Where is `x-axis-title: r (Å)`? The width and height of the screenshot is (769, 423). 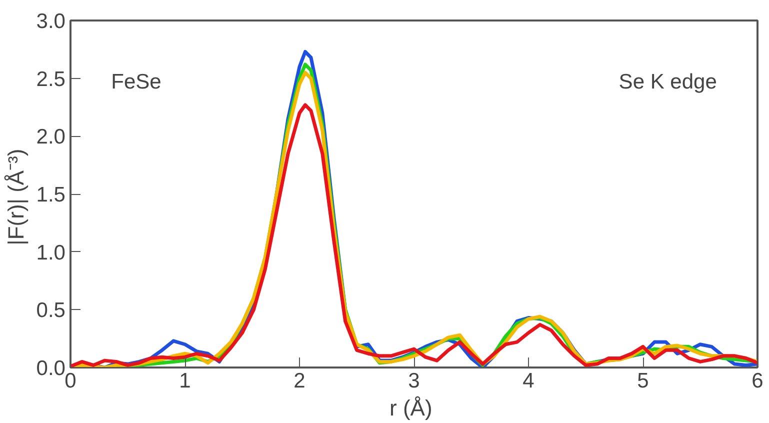 x-axis-title: r (Å) is located at coordinates (411, 408).